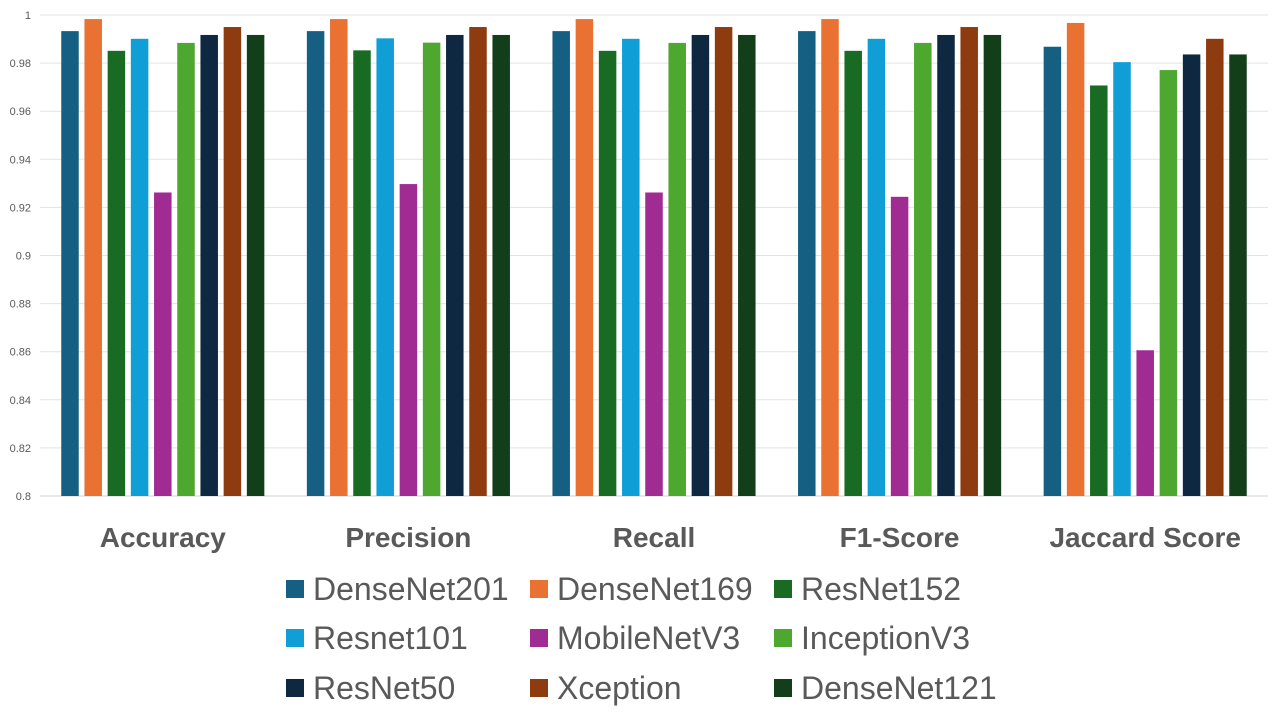 Image resolution: width=1280 pixels, height=725 pixels. I want to click on bar-resnet50-jaccard-score: ResNet50 – Jaccard Score: 0.9836, so click(1191, 275).